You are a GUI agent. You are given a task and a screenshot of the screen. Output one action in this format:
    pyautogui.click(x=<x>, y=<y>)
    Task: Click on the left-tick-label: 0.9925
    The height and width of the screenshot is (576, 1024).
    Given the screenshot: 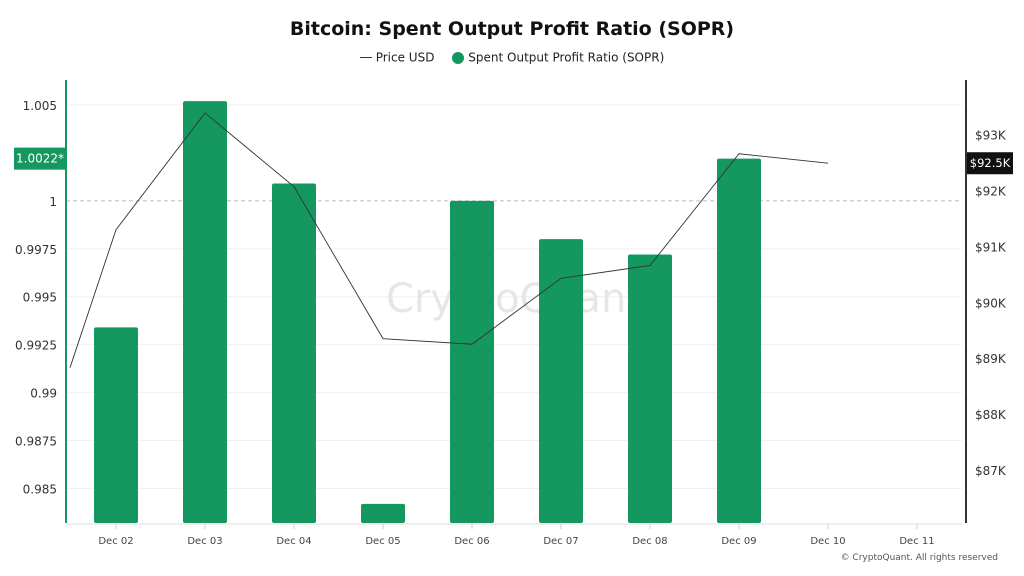 What is the action you would take?
    pyautogui.click(x=36, y=346)
    